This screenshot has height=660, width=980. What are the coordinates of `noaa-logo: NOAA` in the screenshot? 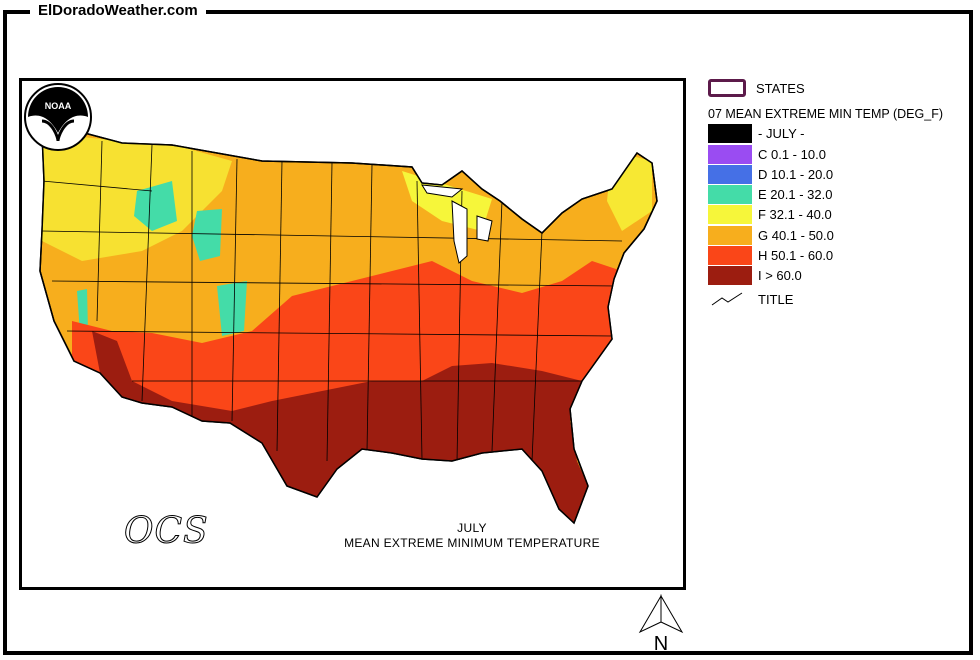 It's located at (58, 117).